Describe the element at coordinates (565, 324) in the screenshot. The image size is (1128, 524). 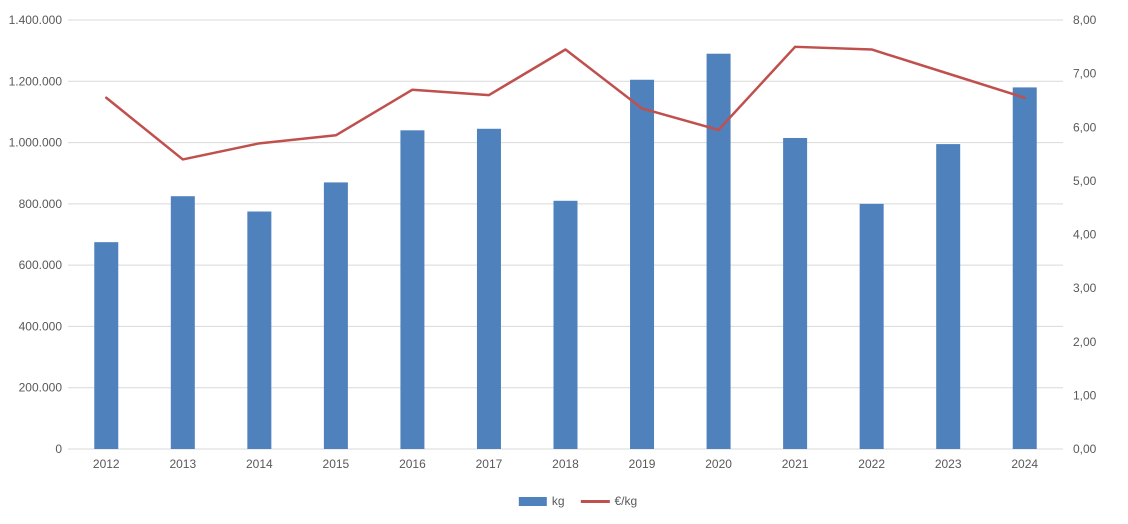
I see `bar-2018` at that location.